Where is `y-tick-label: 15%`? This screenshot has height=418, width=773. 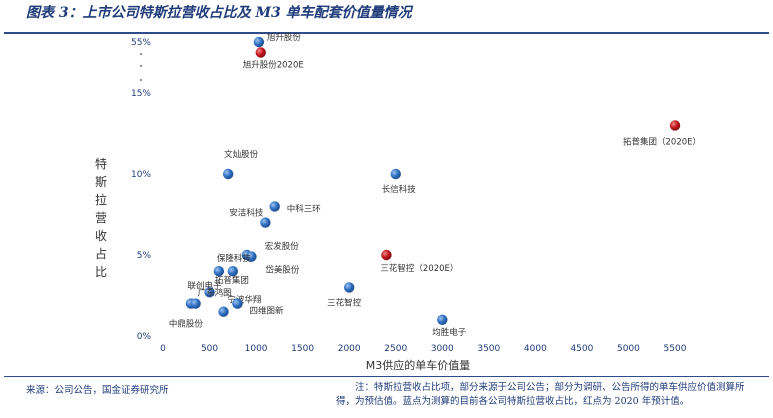 y-tick-label: 15% is located at coordinates (141, 94).